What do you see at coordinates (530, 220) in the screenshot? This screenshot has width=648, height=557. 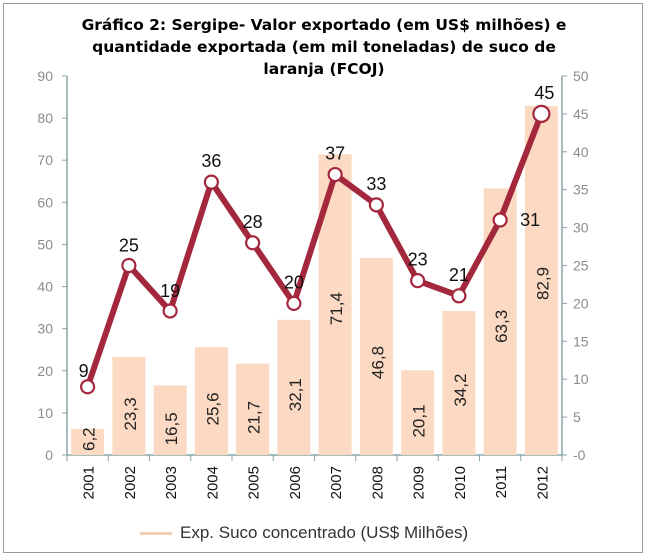 I see `line-value-label: 31` at bounding box center [530, 220].